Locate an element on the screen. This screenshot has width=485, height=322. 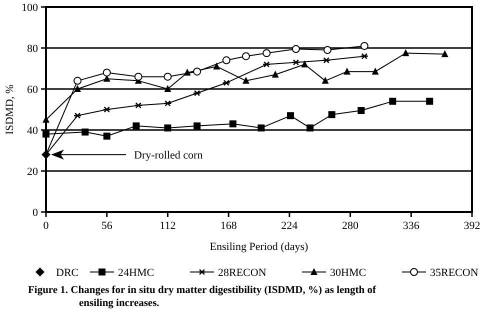
x-tick-label: 336 is located at coordinates (411, 226).